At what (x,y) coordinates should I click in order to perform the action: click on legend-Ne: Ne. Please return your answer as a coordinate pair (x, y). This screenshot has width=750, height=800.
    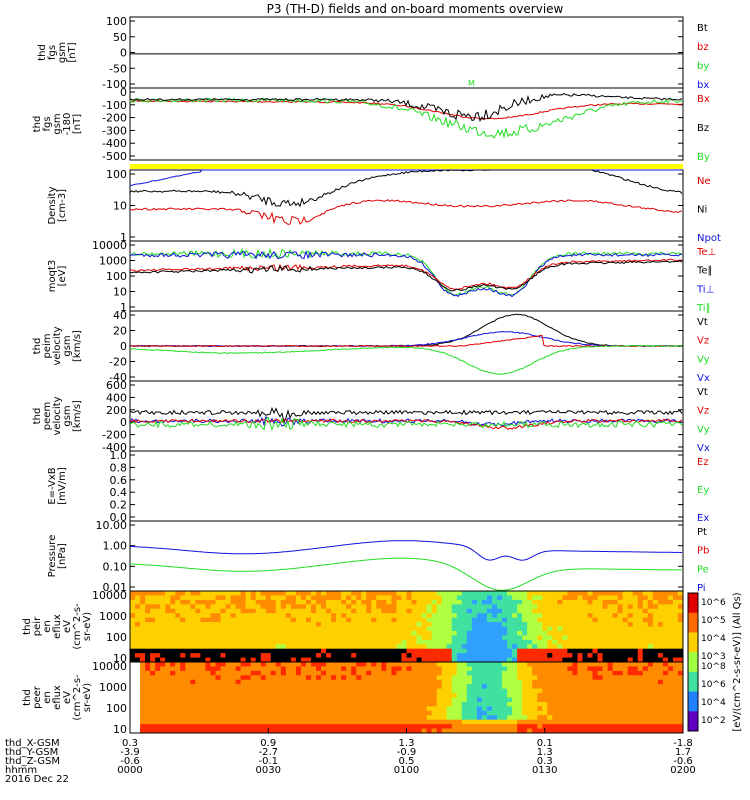
    Looking at the image, I should click on (704, 181).